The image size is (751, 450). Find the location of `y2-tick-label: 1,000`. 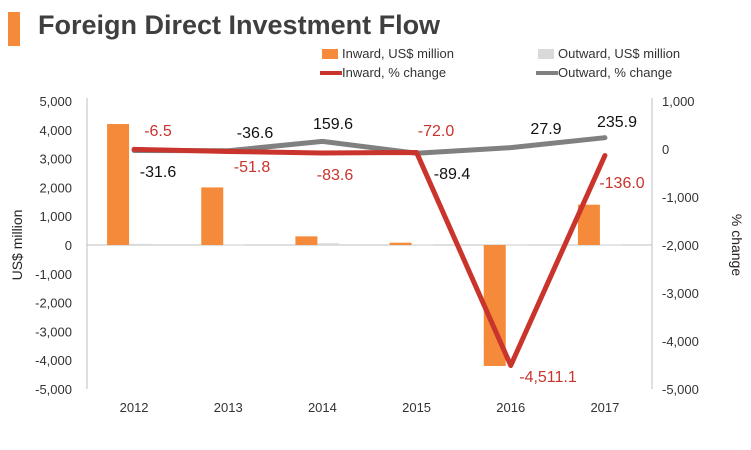

y2-tick-label: 1,000 is located at coordinates (678, 101).